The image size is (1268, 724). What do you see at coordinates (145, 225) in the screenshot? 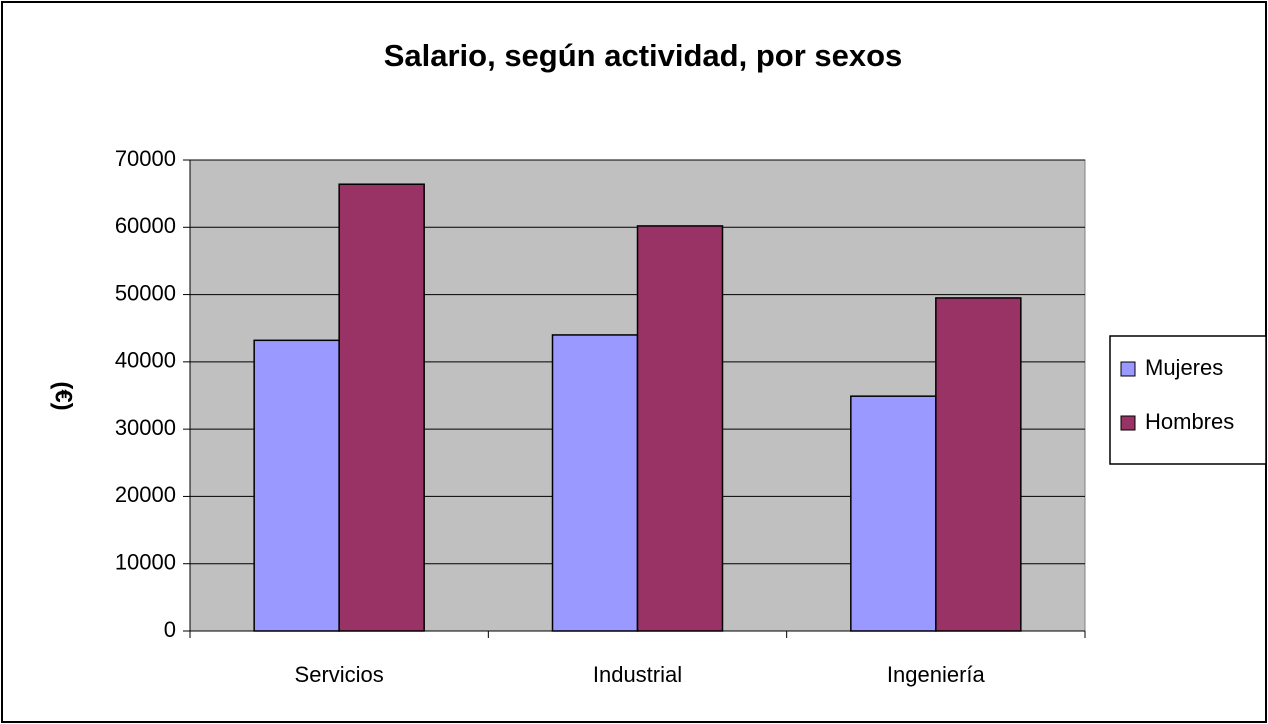
I see `y-tick-label: 60000` at bounding box center [145, 225].